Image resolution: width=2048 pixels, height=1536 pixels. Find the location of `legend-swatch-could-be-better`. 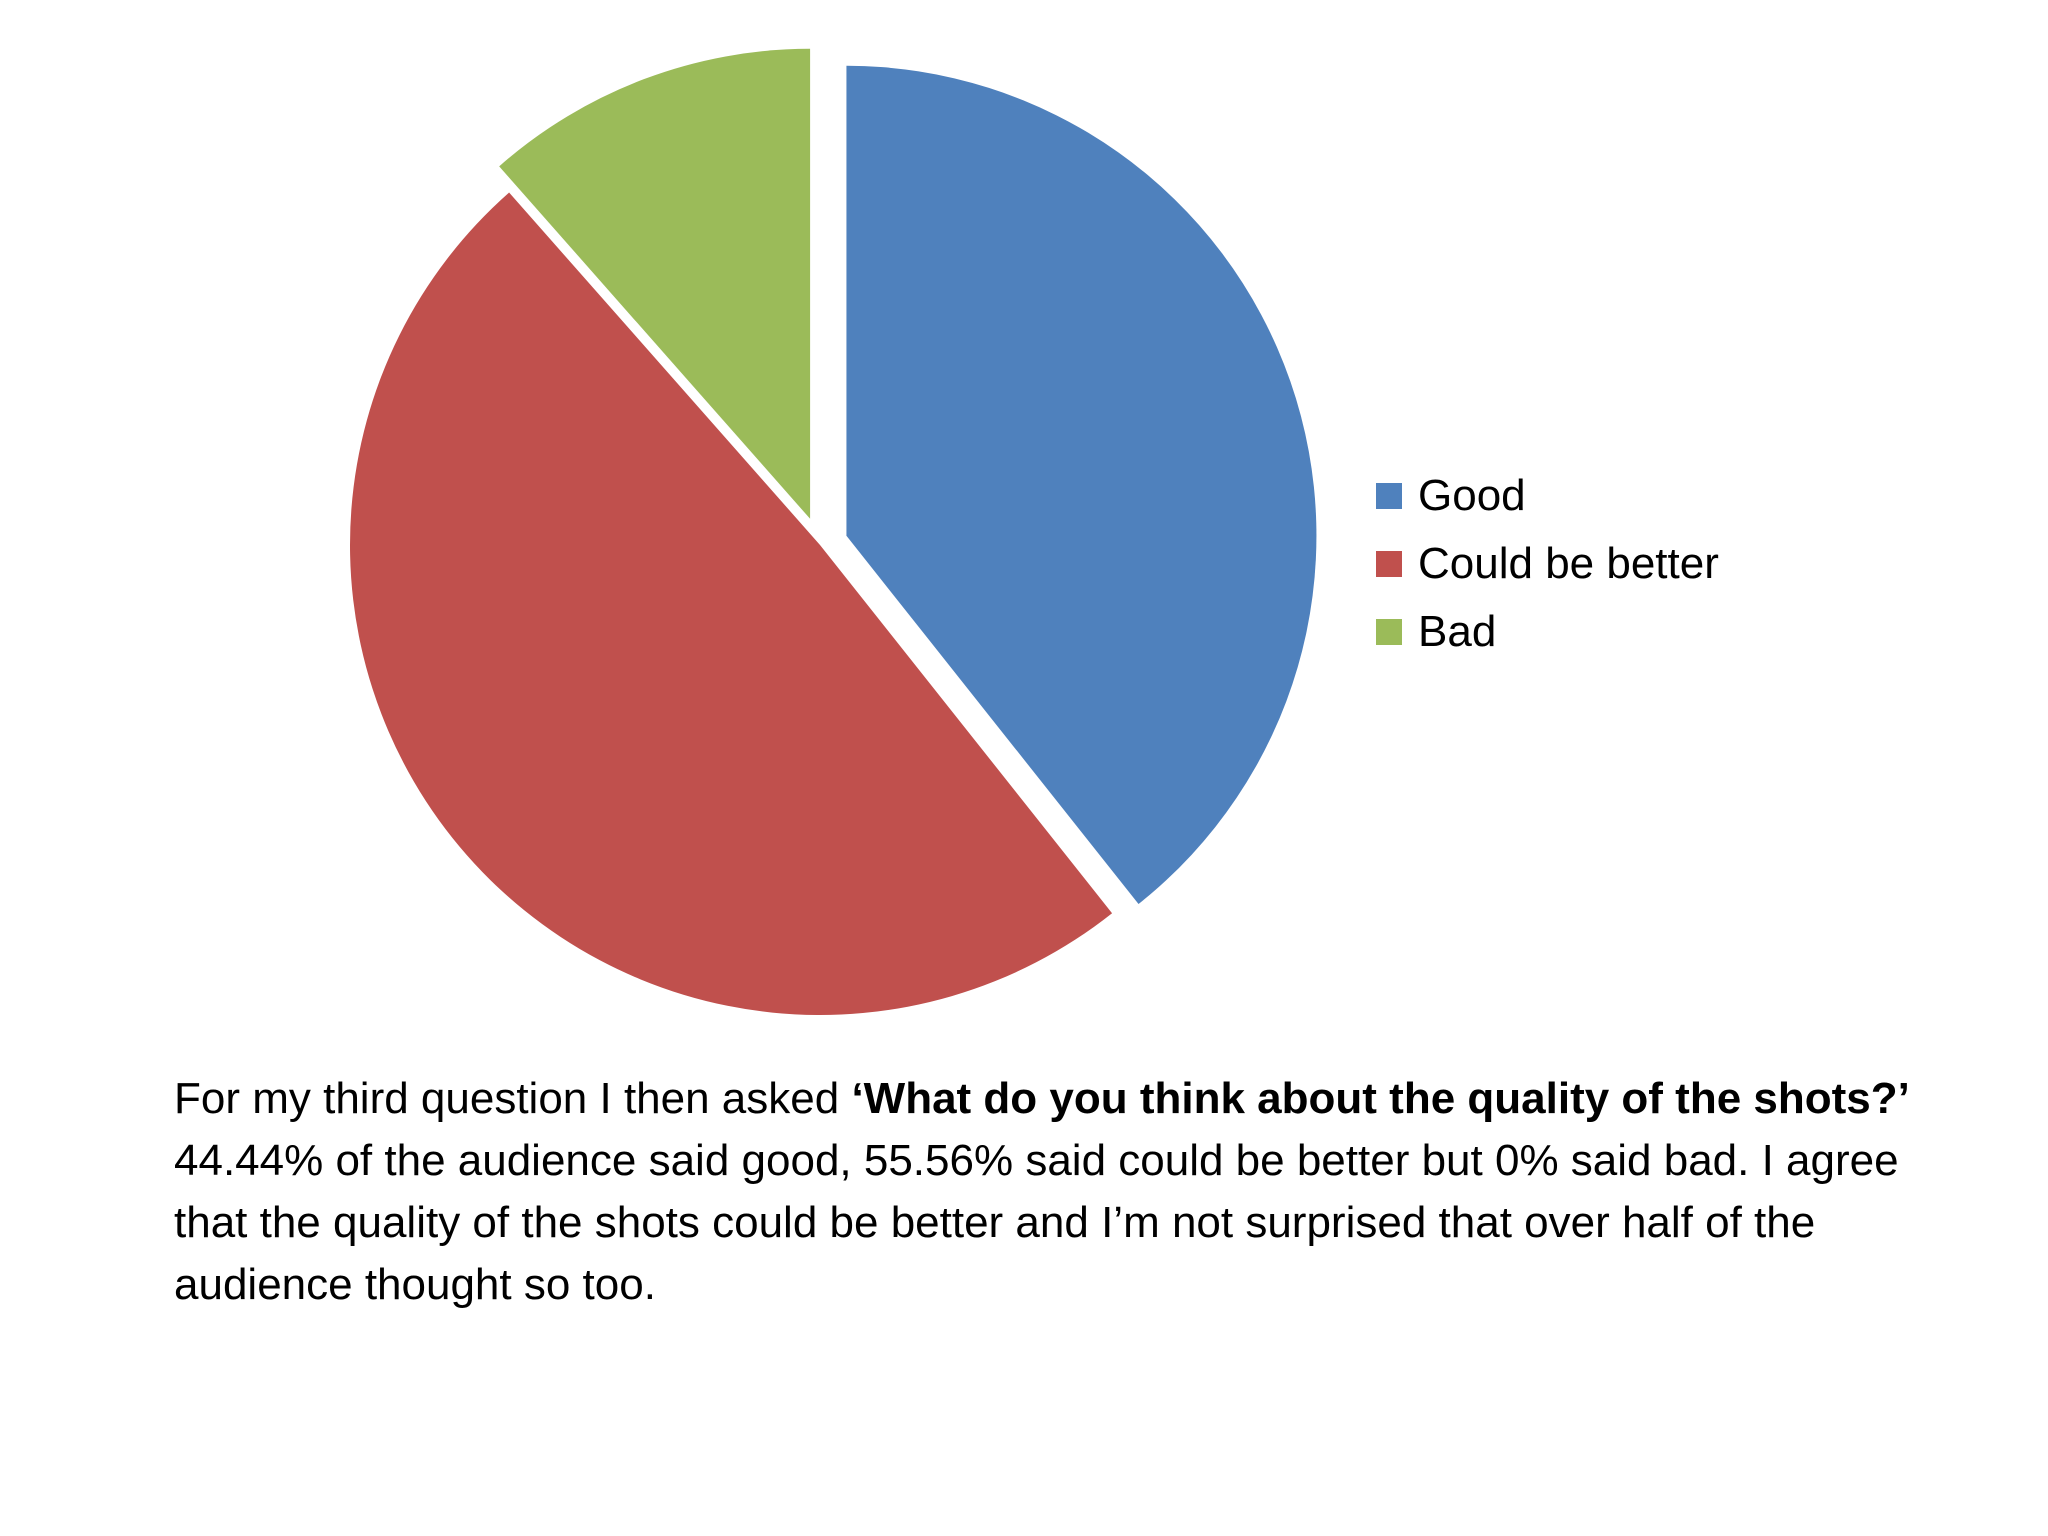

legend-swatch-could-be-better is located at coordinates (1389, 564).